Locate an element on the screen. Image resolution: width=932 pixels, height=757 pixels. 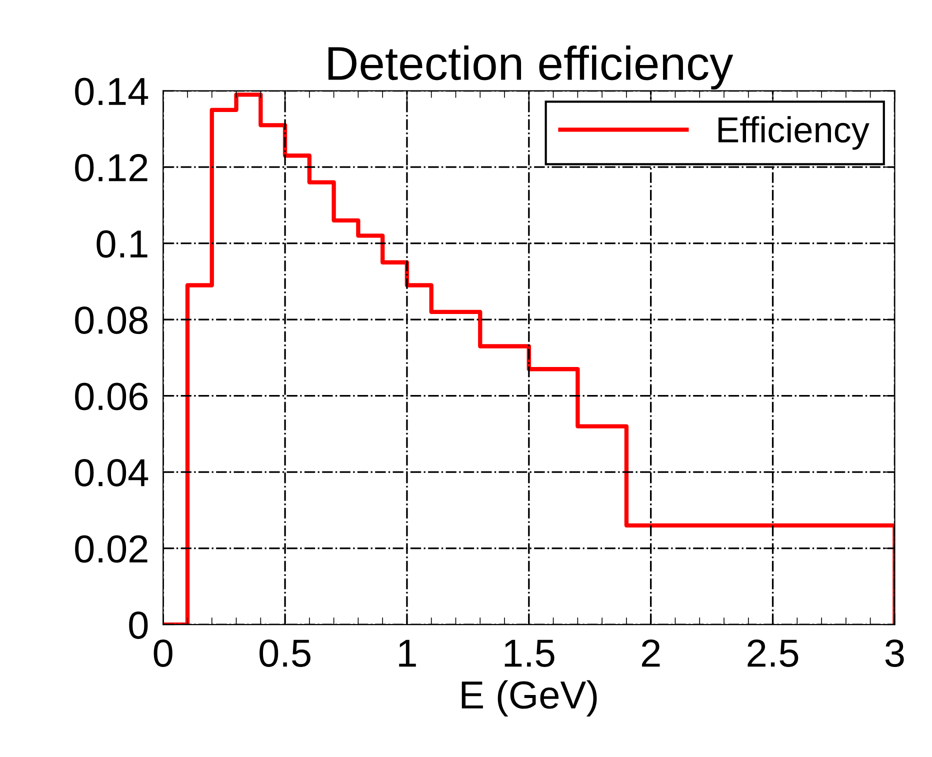
y-tick-label: 0 is located at coordinates (138, 625).